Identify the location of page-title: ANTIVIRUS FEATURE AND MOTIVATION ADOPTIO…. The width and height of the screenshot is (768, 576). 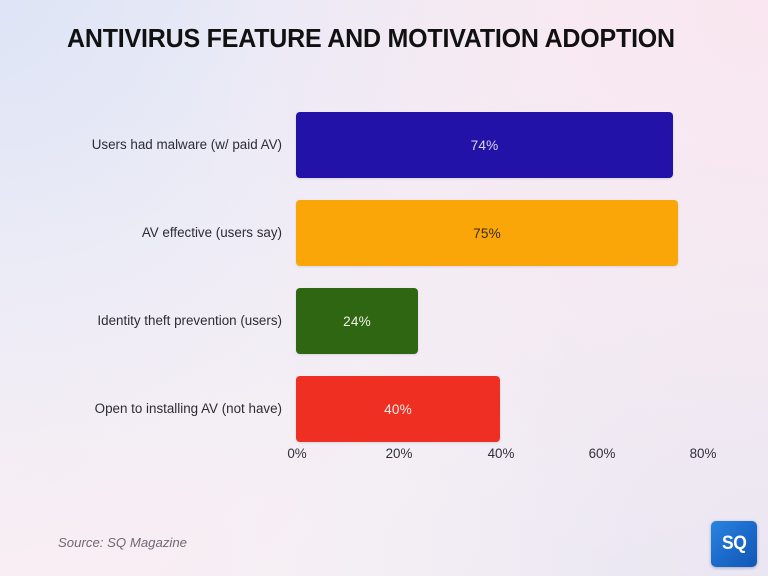
(371, 39).